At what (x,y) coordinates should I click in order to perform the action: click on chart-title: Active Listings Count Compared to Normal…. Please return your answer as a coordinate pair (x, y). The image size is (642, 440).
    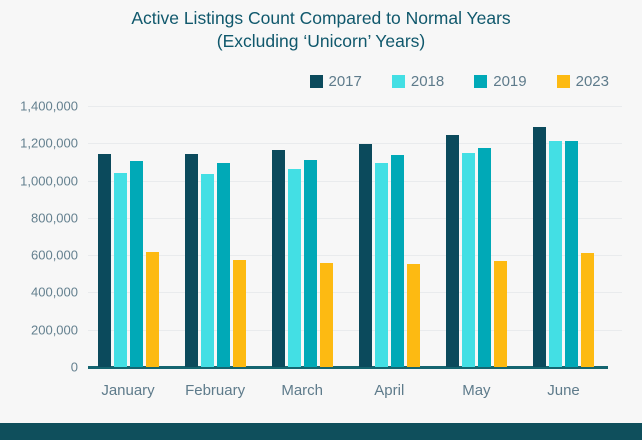
    Looking at the image, I should click on (321, 30).